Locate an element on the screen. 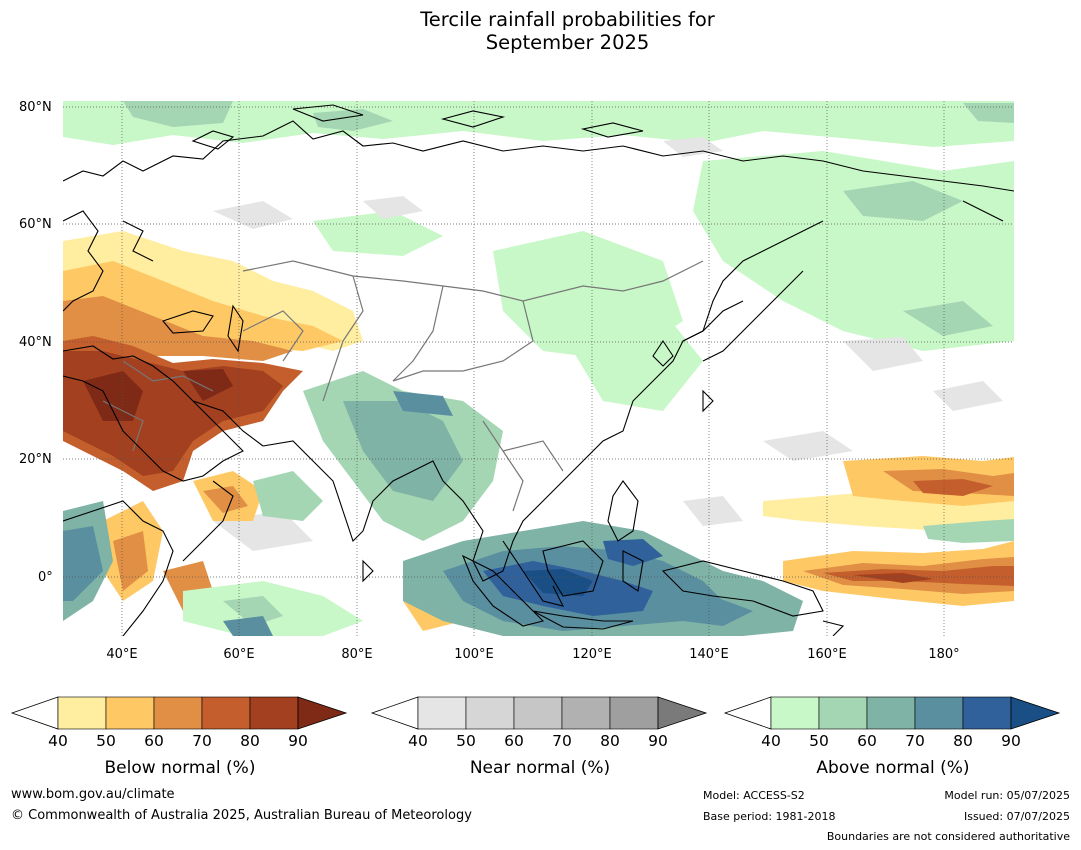 This screenshot has width=1081, height=850. near-colorbar-tick-label: 90 is located at coordinates (658, 741).